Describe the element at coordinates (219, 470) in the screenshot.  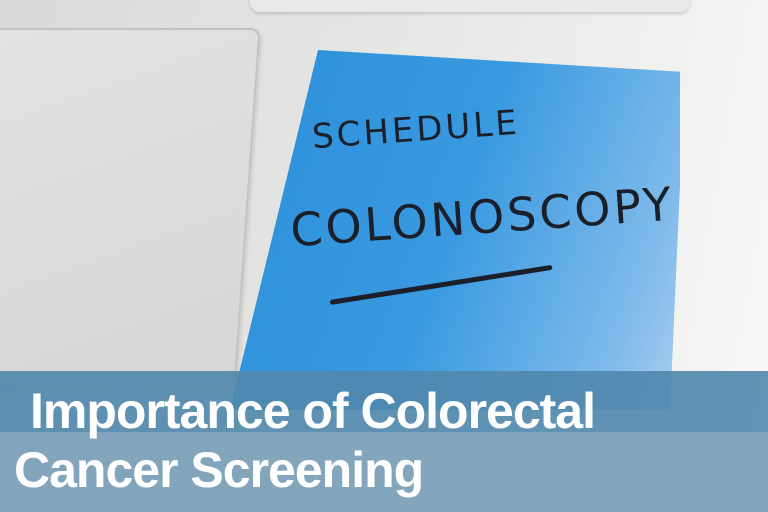
I see `title-line-2: Cancer Screening` at that location.